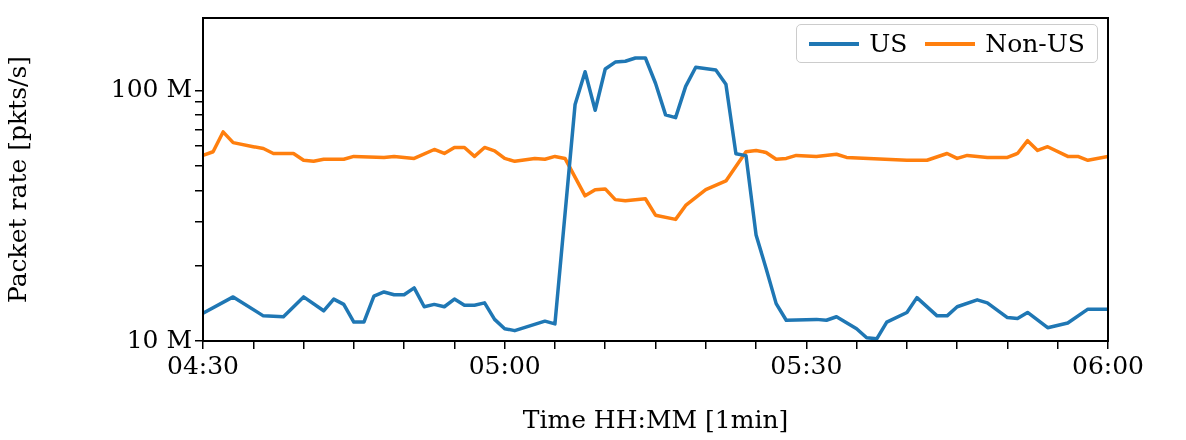 The width and height of the screenshot is (1186, 440). I want to click on x-tick-label: 05:30, so click(806, 365).